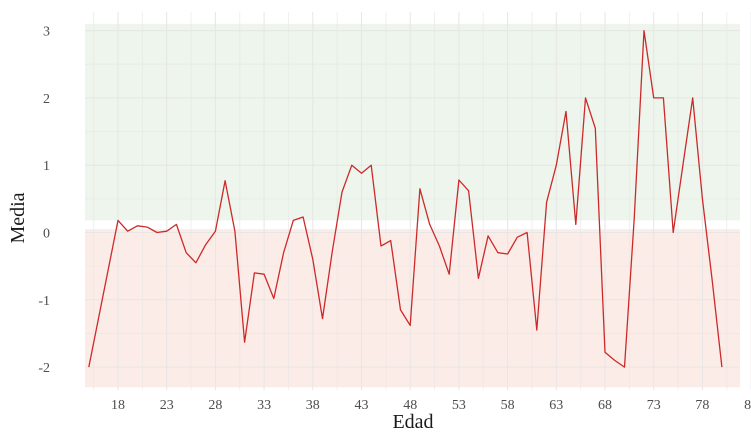  What do you see at coordinates (412, 422) in the screenshot?
I see `x-axis-title: Edad` at bounding box center [412, 422].